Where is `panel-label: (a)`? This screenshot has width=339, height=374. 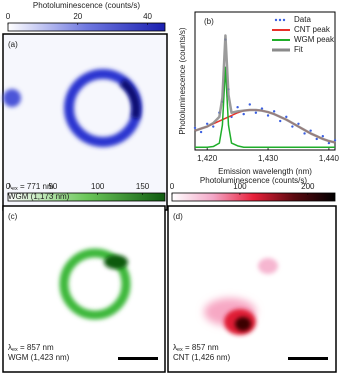
panel-label: (a) is located at coordinates (13, 44).